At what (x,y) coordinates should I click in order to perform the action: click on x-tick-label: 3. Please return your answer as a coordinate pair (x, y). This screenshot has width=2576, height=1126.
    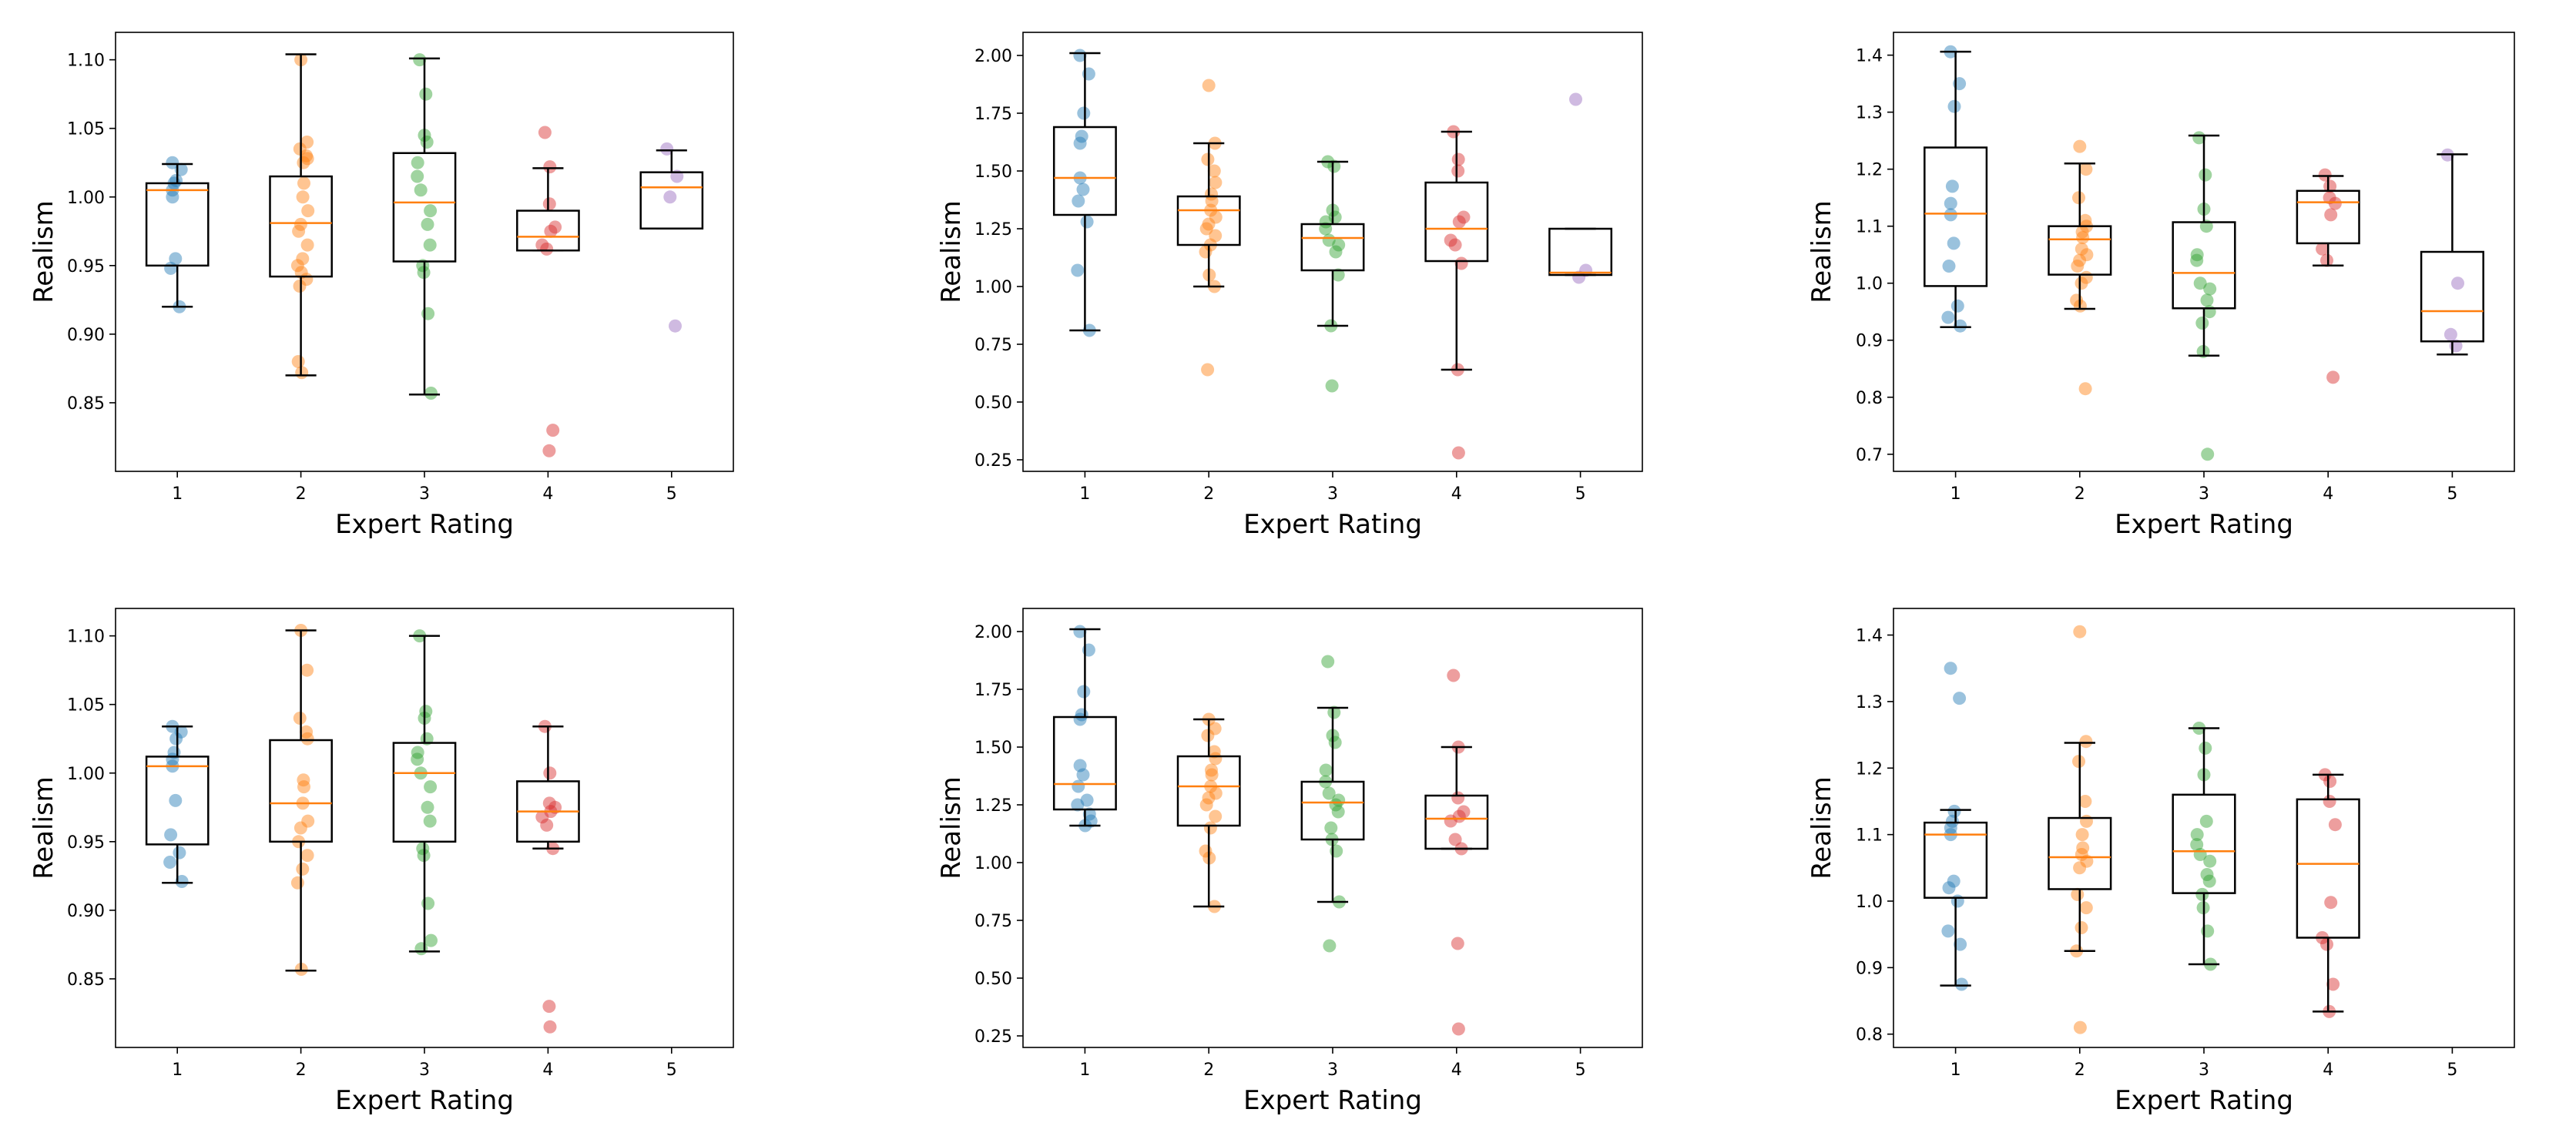
    Looking at the image, I should click on (1332, 494).